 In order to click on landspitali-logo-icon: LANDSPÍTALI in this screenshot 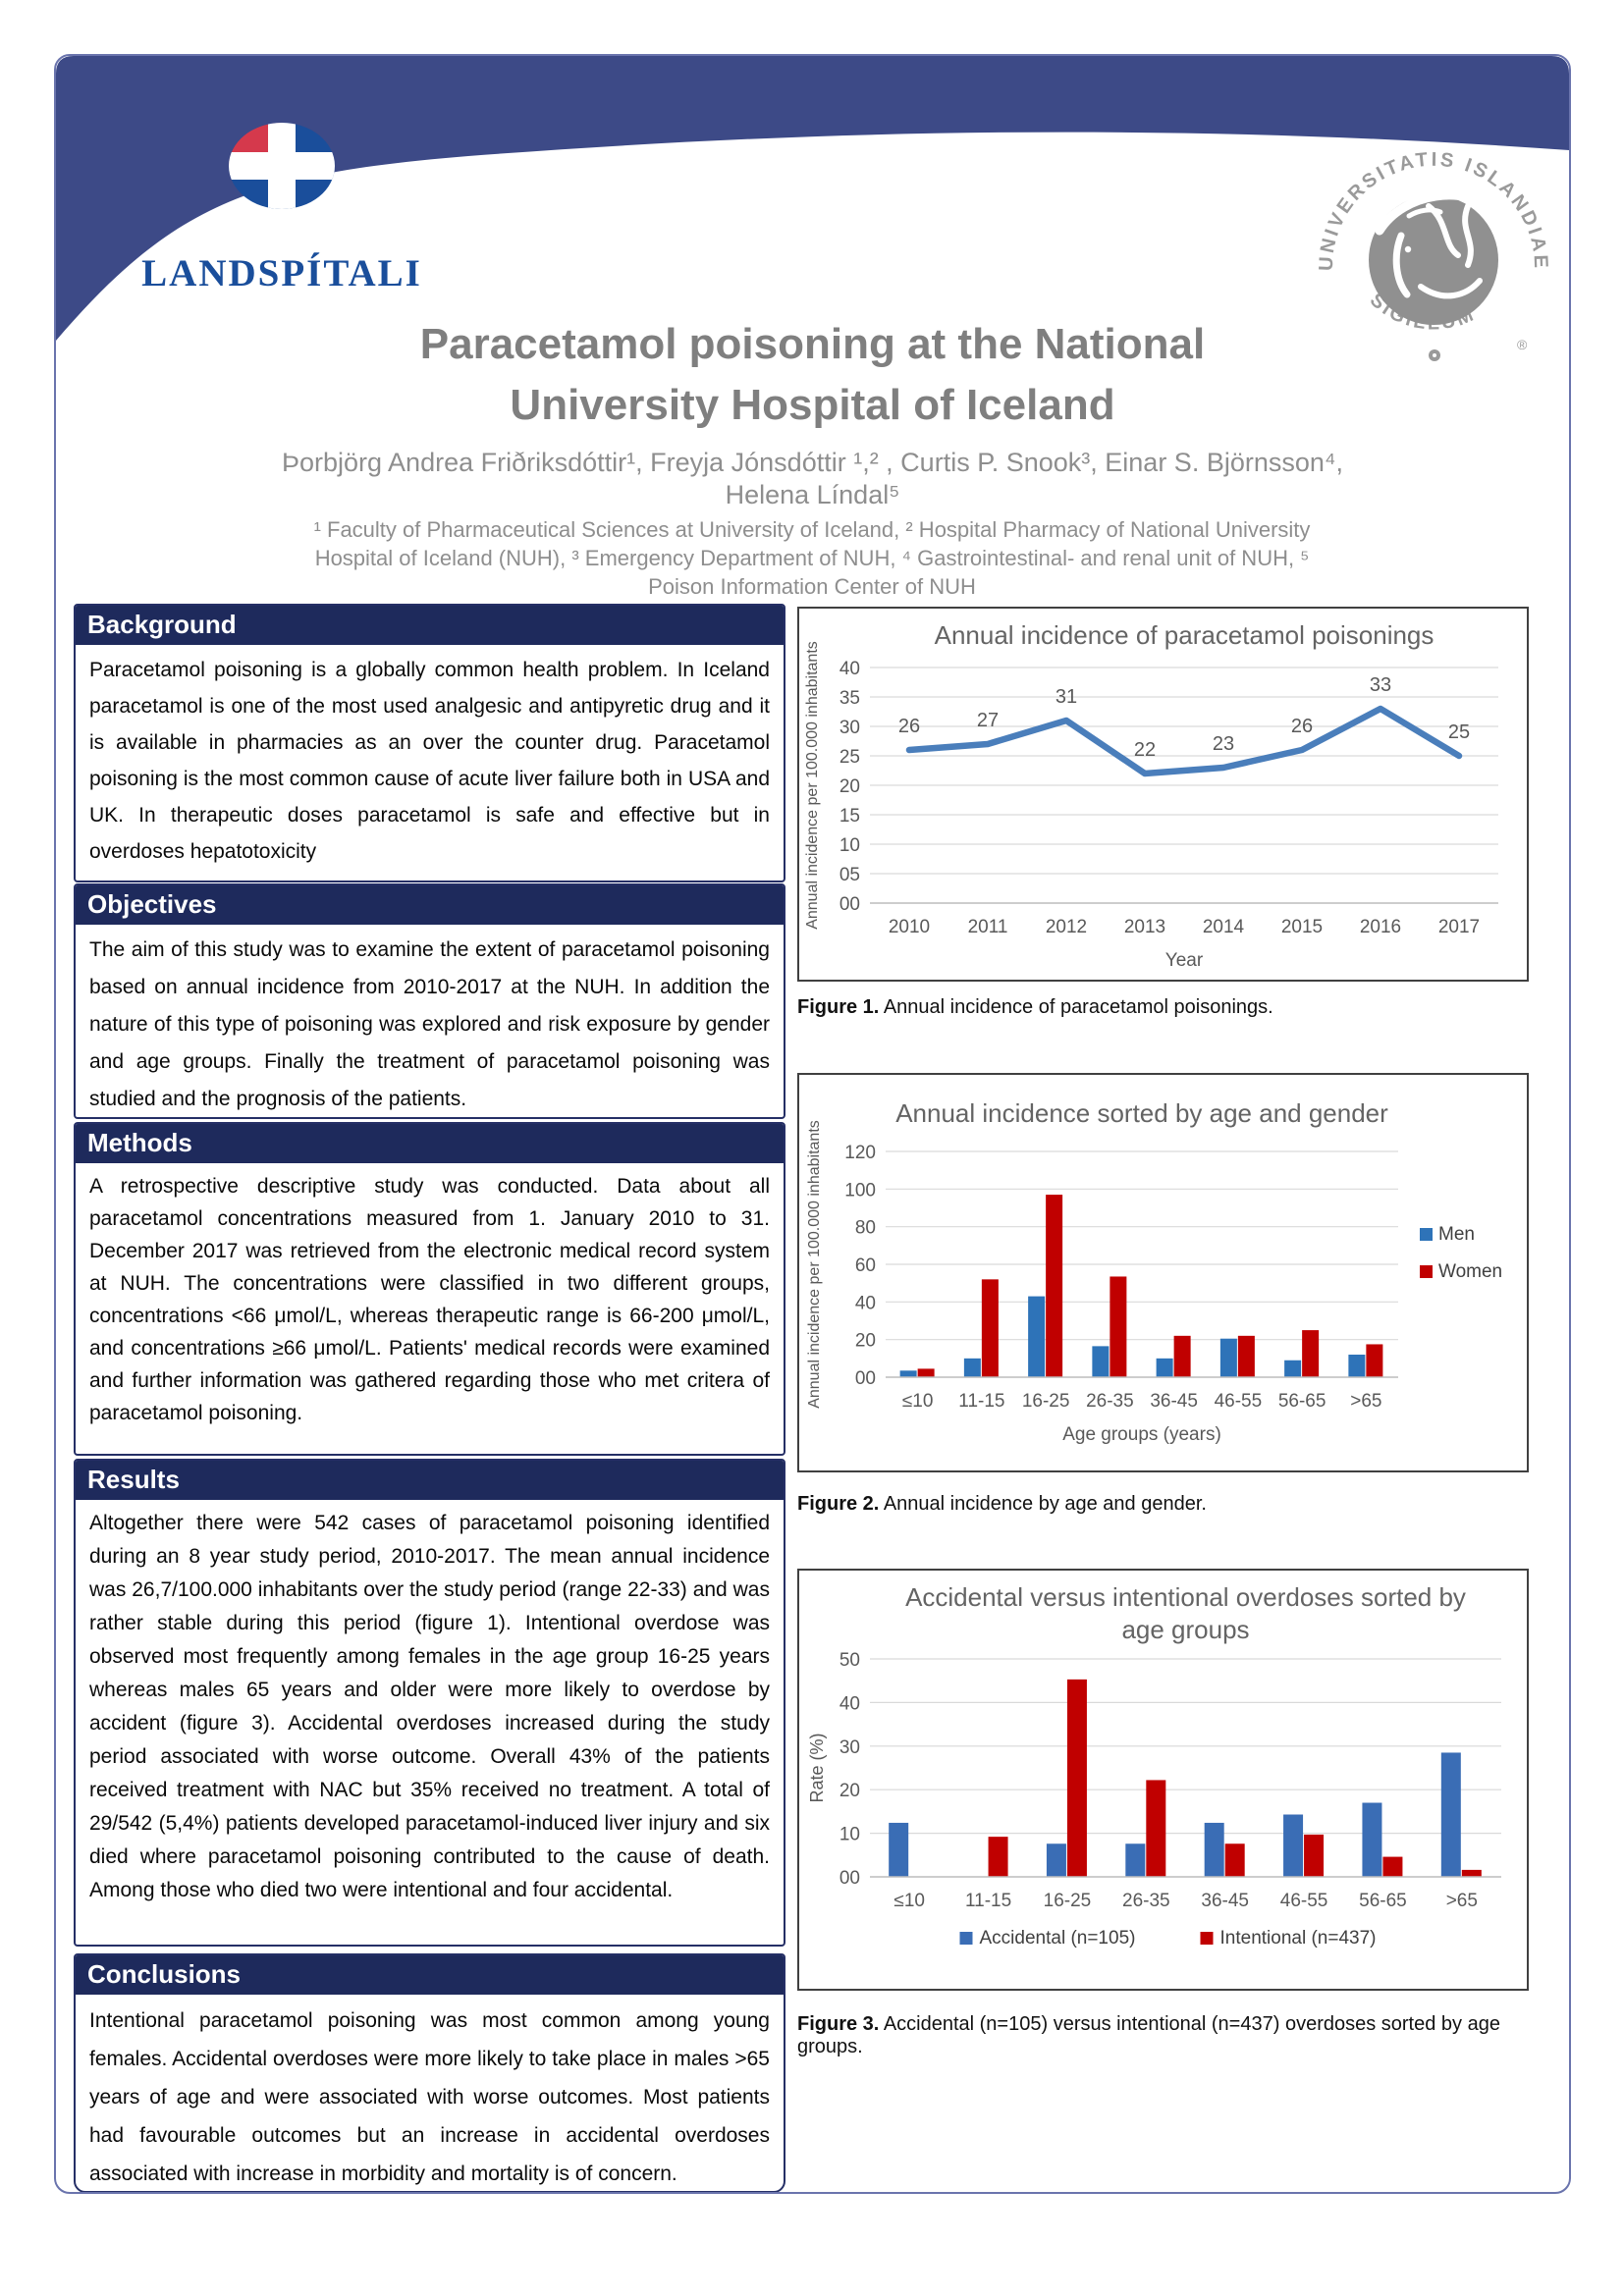, I will do `click(281, 209)`.